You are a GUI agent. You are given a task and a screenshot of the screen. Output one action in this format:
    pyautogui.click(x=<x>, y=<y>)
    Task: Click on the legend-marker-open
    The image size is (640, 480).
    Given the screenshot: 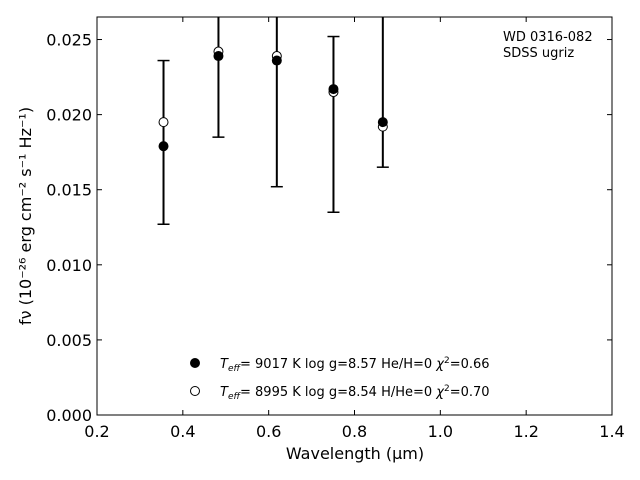 What is the action you would take?
    pyautogui.click(x=195, y=391)
    